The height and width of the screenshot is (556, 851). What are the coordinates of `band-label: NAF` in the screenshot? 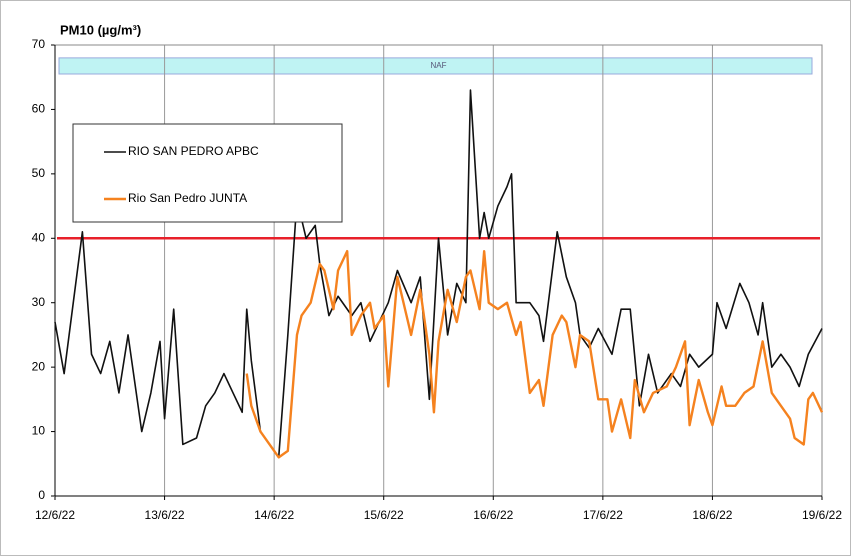 It's located at (439, 65).